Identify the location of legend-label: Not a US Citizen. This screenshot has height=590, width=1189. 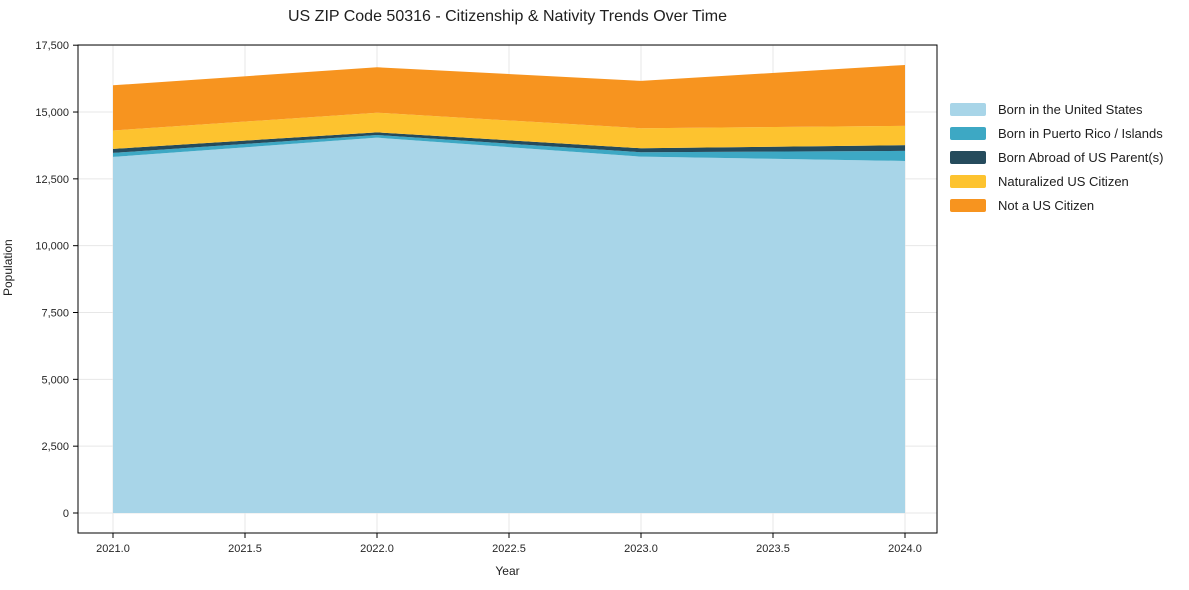
(1046, 205).